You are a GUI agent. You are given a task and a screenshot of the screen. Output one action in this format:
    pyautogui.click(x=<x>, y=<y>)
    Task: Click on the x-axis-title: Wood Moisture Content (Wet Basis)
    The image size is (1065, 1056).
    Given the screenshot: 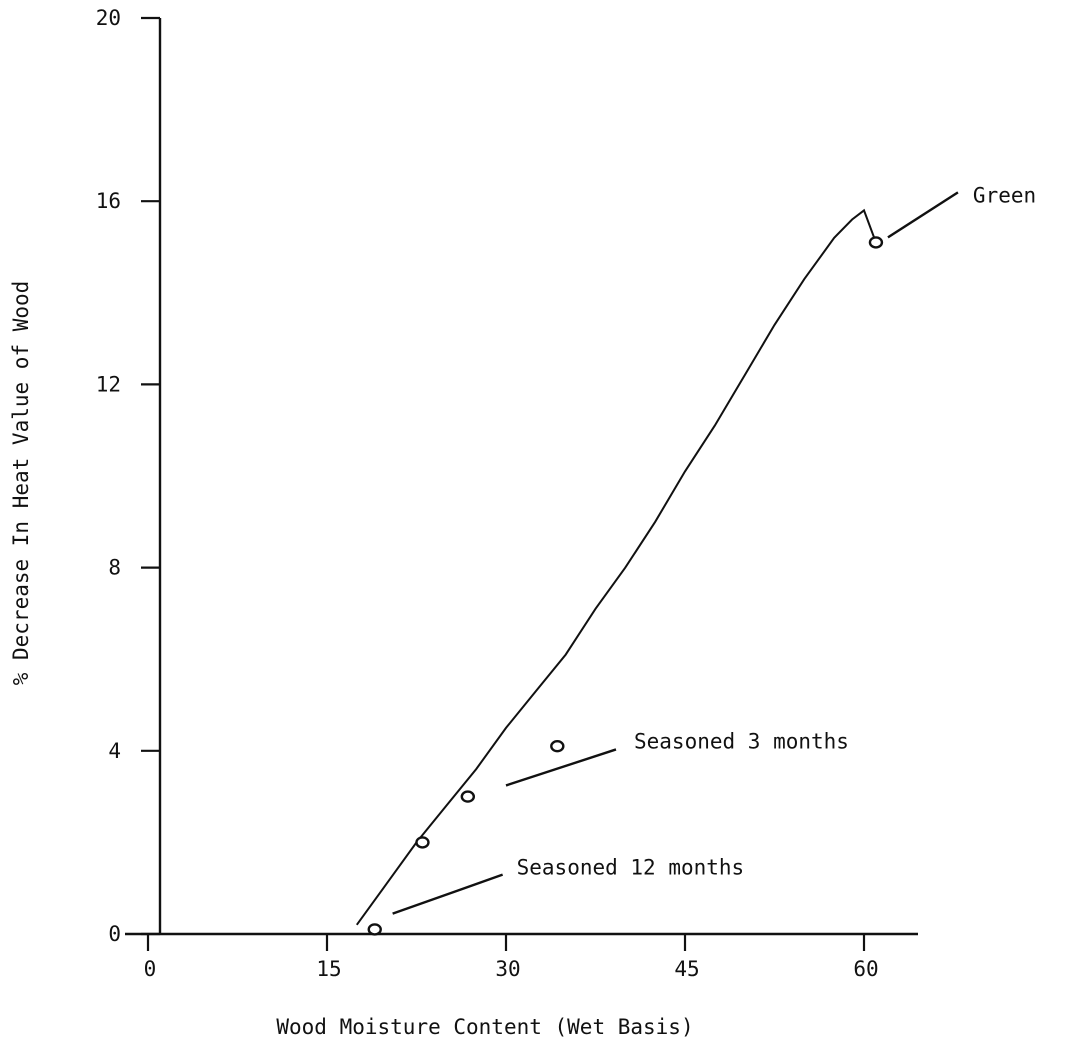 What is the action you would take?
    pyautogui.click(x=484, y=1027)
    